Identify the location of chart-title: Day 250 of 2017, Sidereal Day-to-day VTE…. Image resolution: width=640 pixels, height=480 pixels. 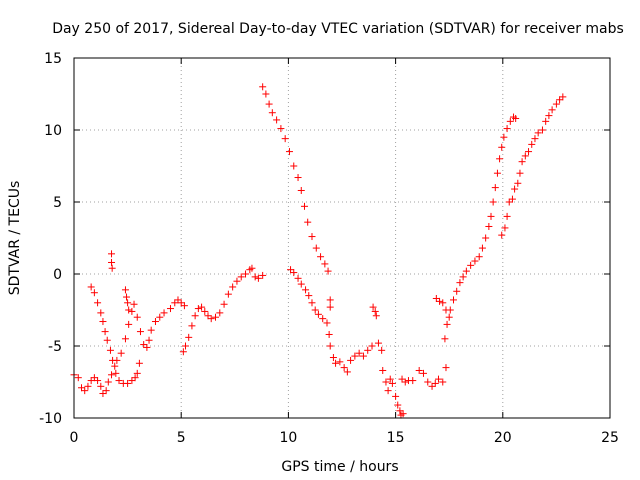
(338, 29).